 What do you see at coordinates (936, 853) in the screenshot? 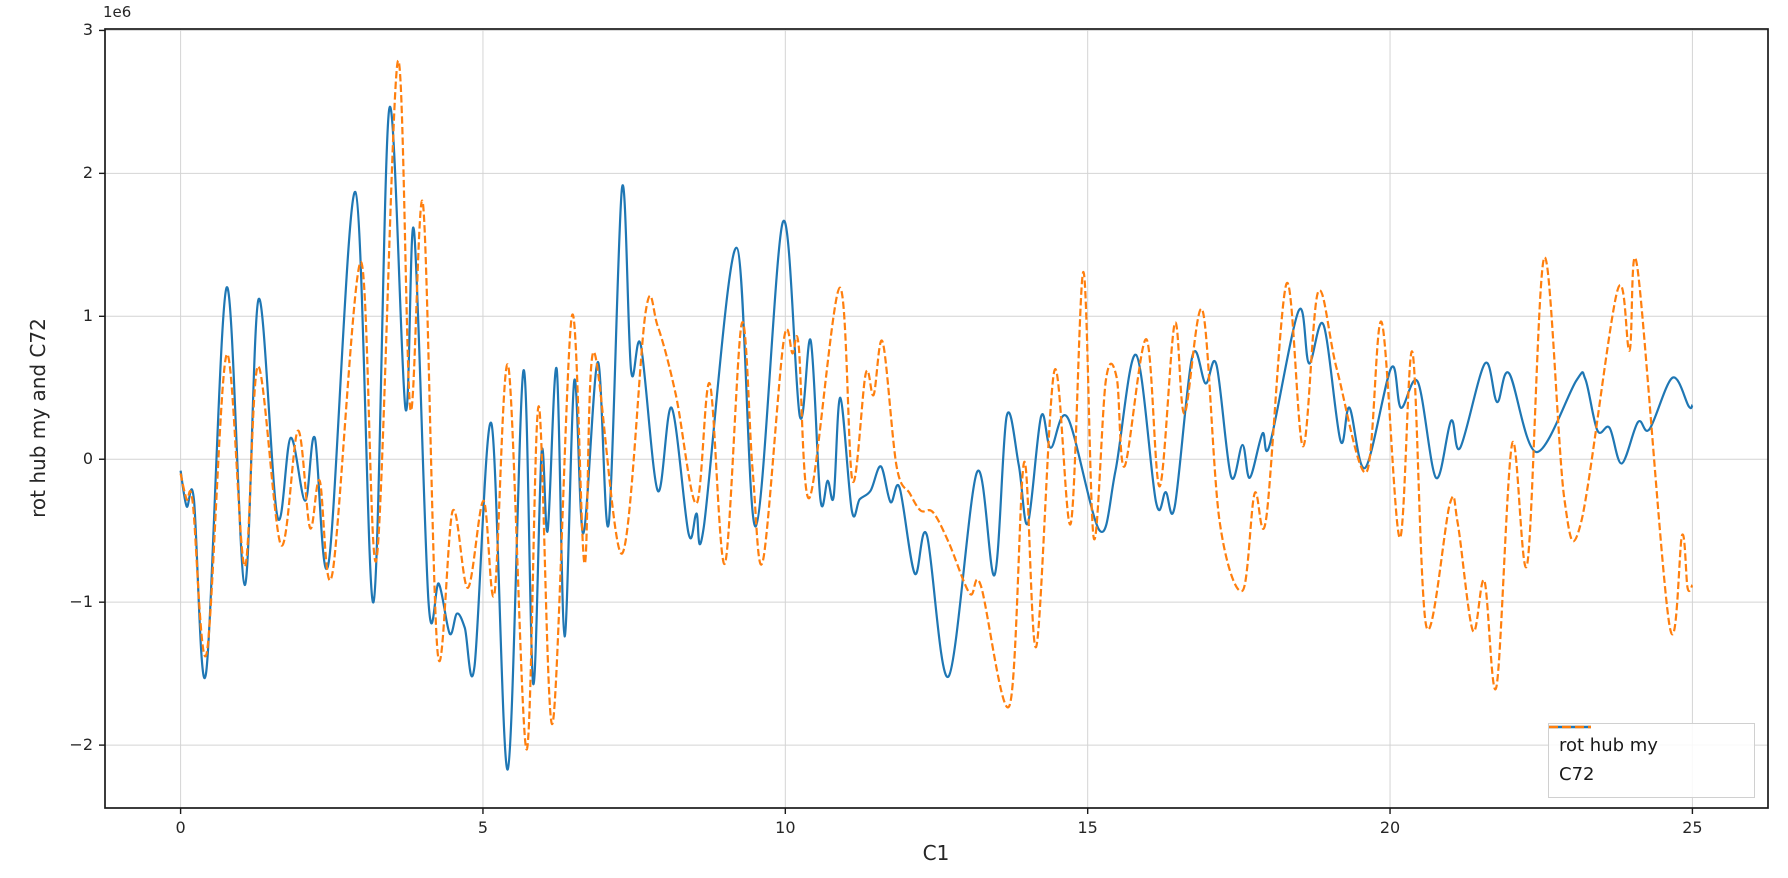
I see `x-axis-label: C1` at bounding box center [936, 853].